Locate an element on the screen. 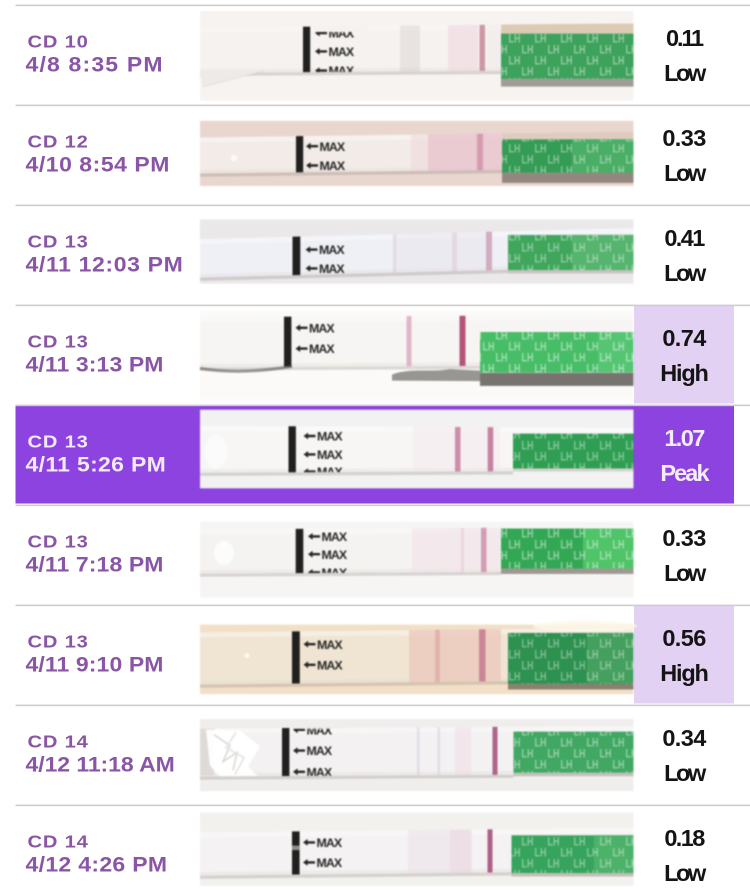  svg-text: Peak is located at coordinates (685, 473).